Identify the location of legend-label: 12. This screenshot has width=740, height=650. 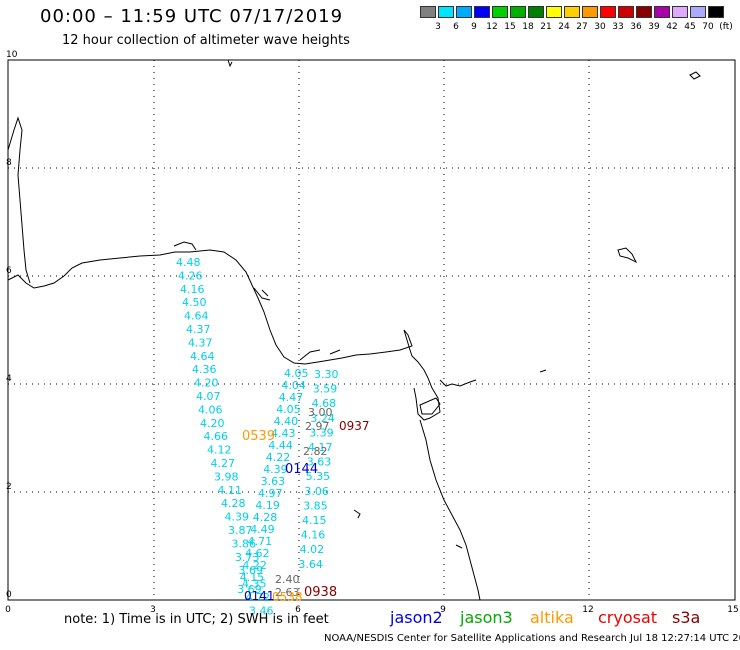
(492, 27).